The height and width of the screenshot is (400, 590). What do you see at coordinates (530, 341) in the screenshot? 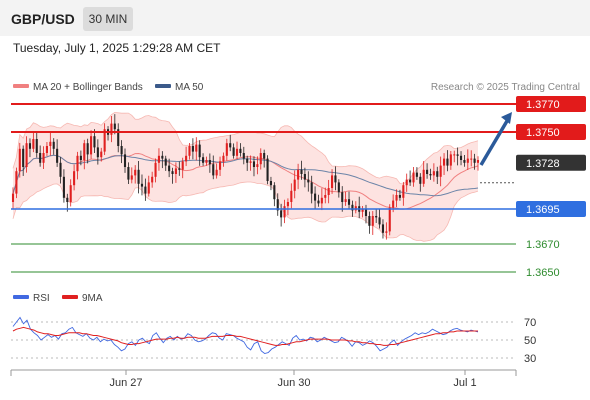
I see `rsi-tick-label: 50` at bounding box center [530, 341].